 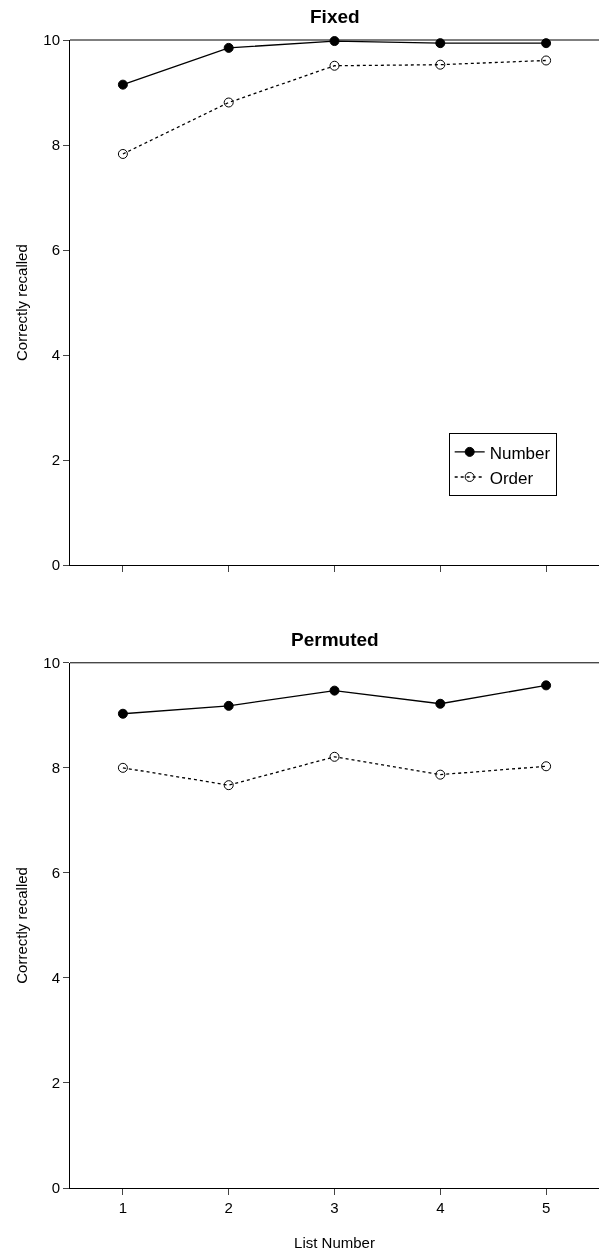 I want to click on chart-title: Fixed, so click(x=335, y=16).